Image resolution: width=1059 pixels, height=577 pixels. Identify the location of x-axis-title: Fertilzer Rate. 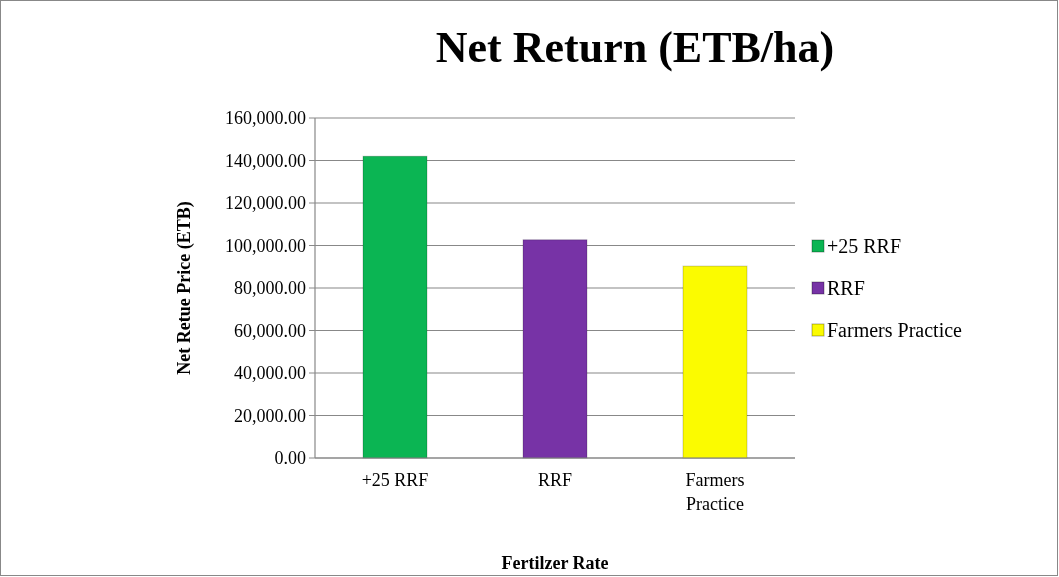
(555, 563).